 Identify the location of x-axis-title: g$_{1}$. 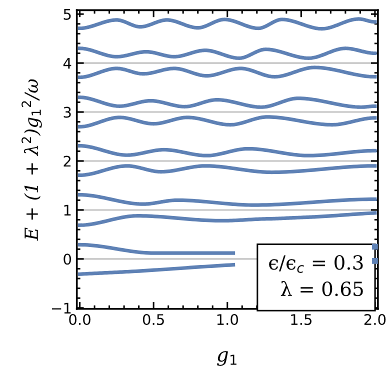
(226, 358).